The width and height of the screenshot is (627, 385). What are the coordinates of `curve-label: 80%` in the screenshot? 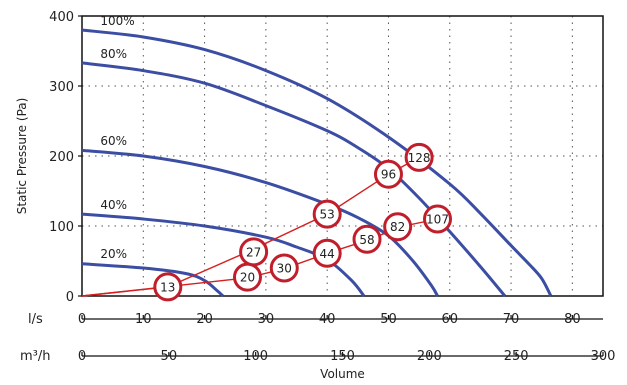 It's located at (113, 54).